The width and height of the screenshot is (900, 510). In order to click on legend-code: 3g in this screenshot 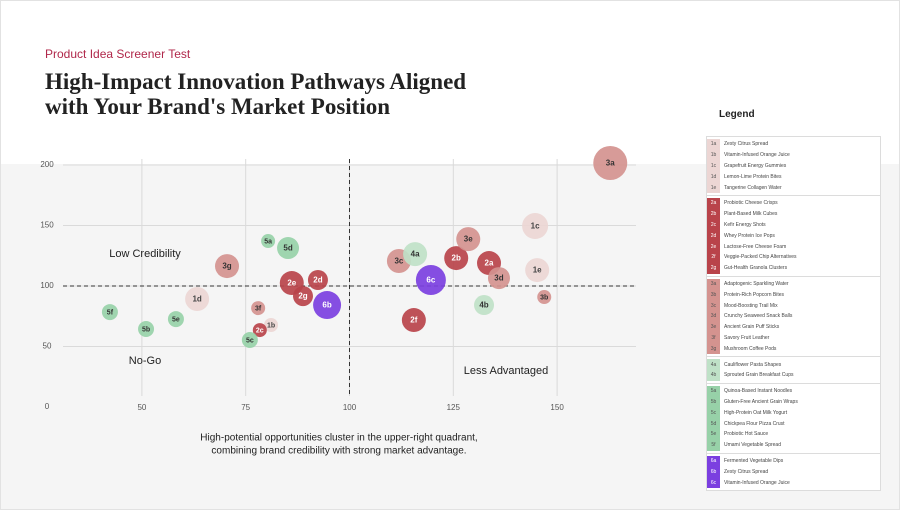, I will do `click(713, 349)`.